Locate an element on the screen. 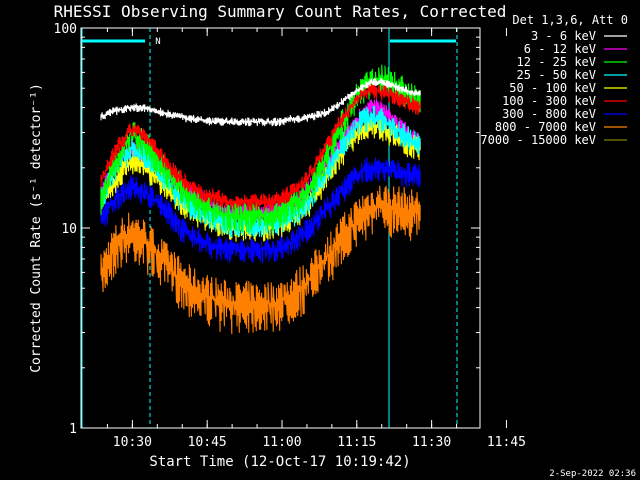 Image resolution: width=640 pixels, height=480 pixels. x-tick-label: 11:45 is located at coordinates (506, 442).